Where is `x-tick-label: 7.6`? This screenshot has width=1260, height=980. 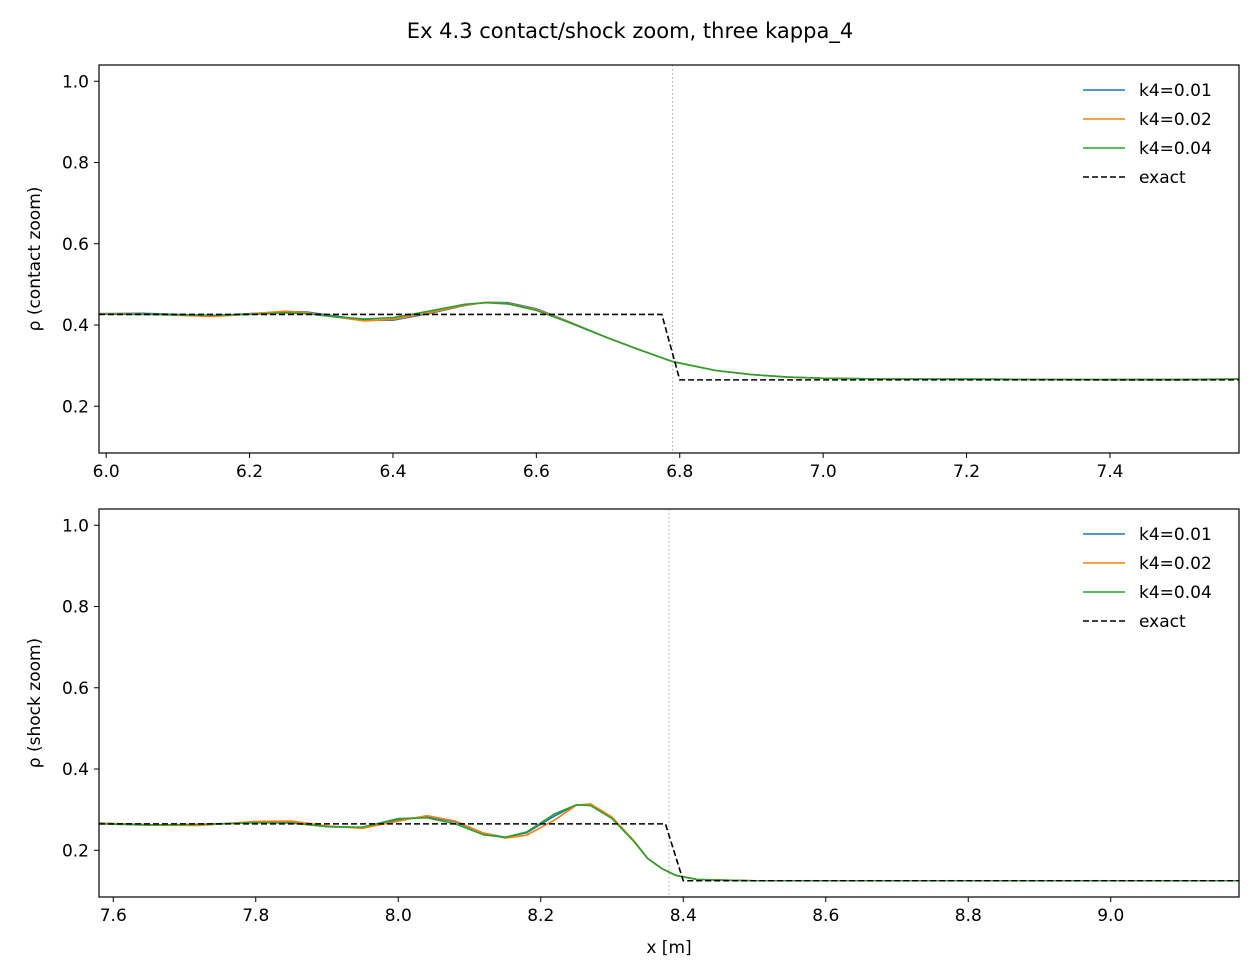 x-tick-label: 7.6 is located at coordinates (113, 916).